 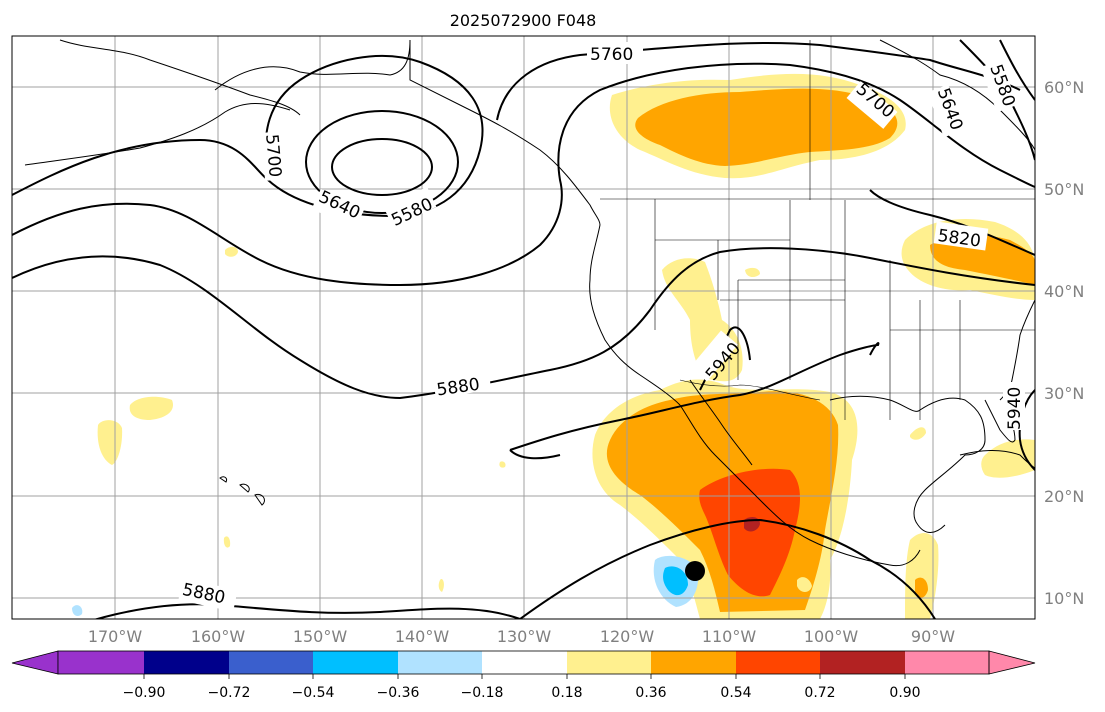 I want to click on lon-label-130w: 130°W, so click(x=524, y=636).